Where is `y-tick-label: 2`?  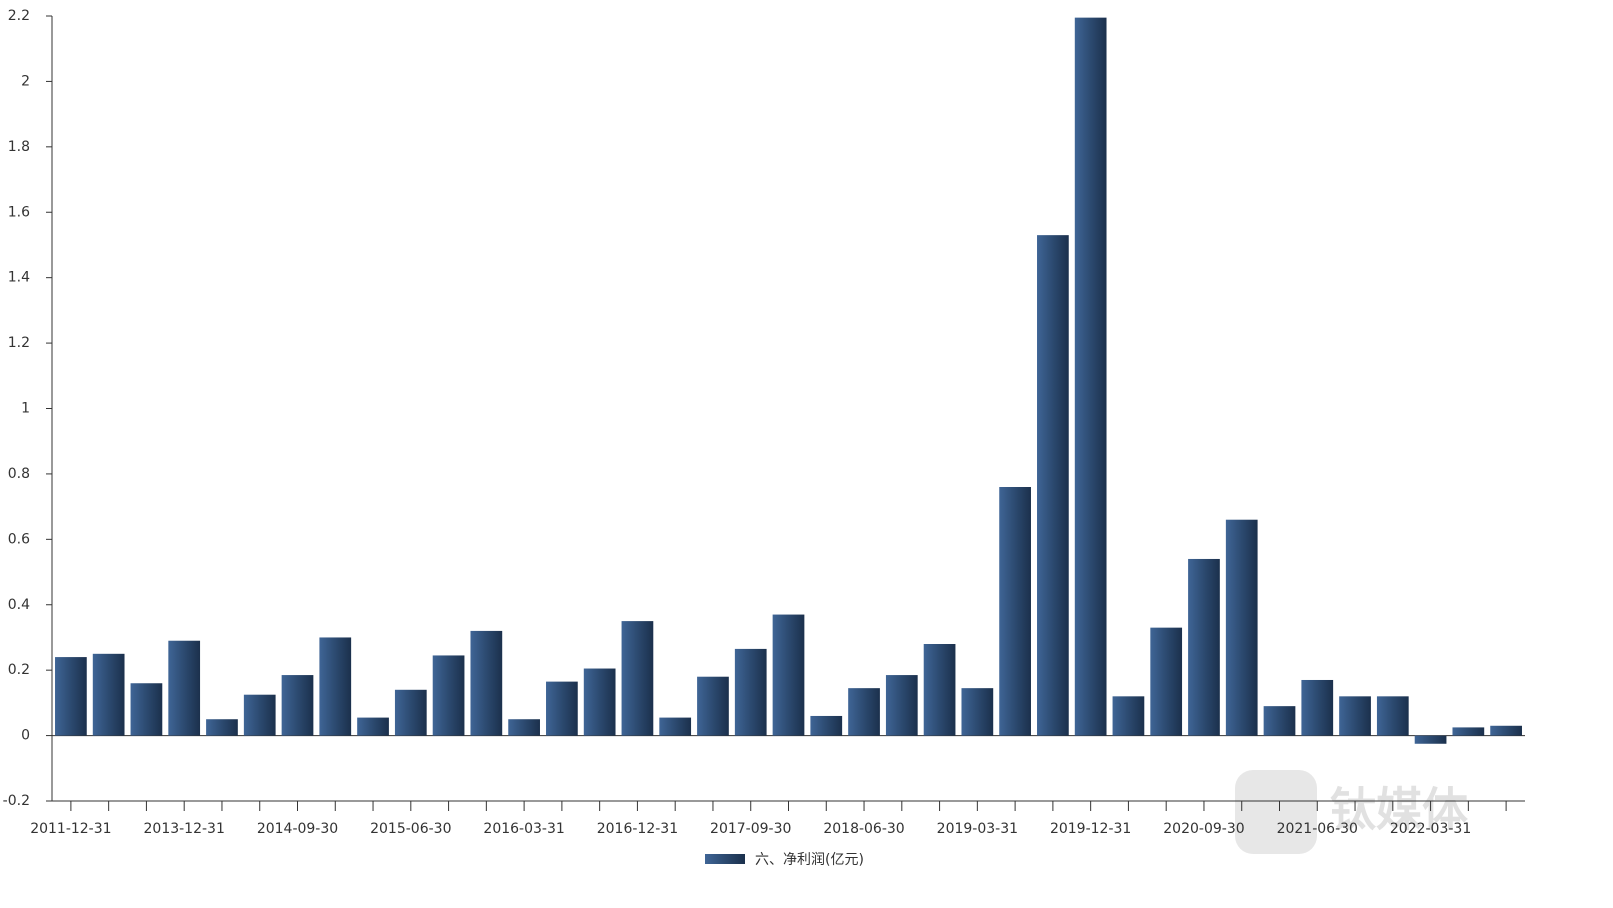
y-tick-label: 2 is located at coordinates (25, 81).